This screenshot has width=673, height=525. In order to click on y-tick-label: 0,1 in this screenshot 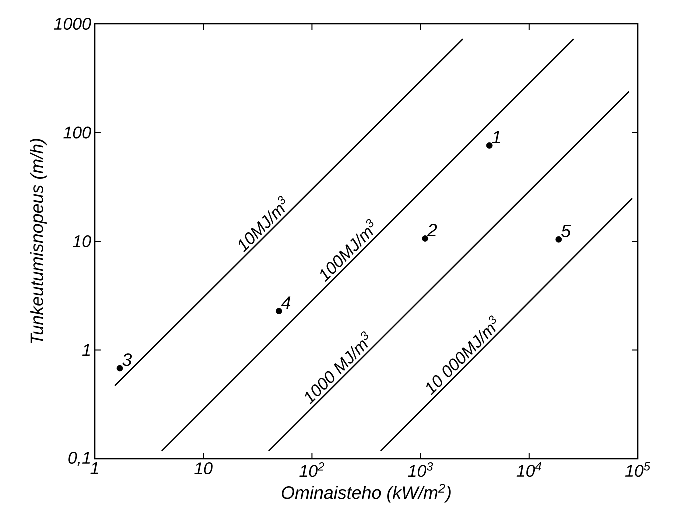, I will do `click(79, 459)`.